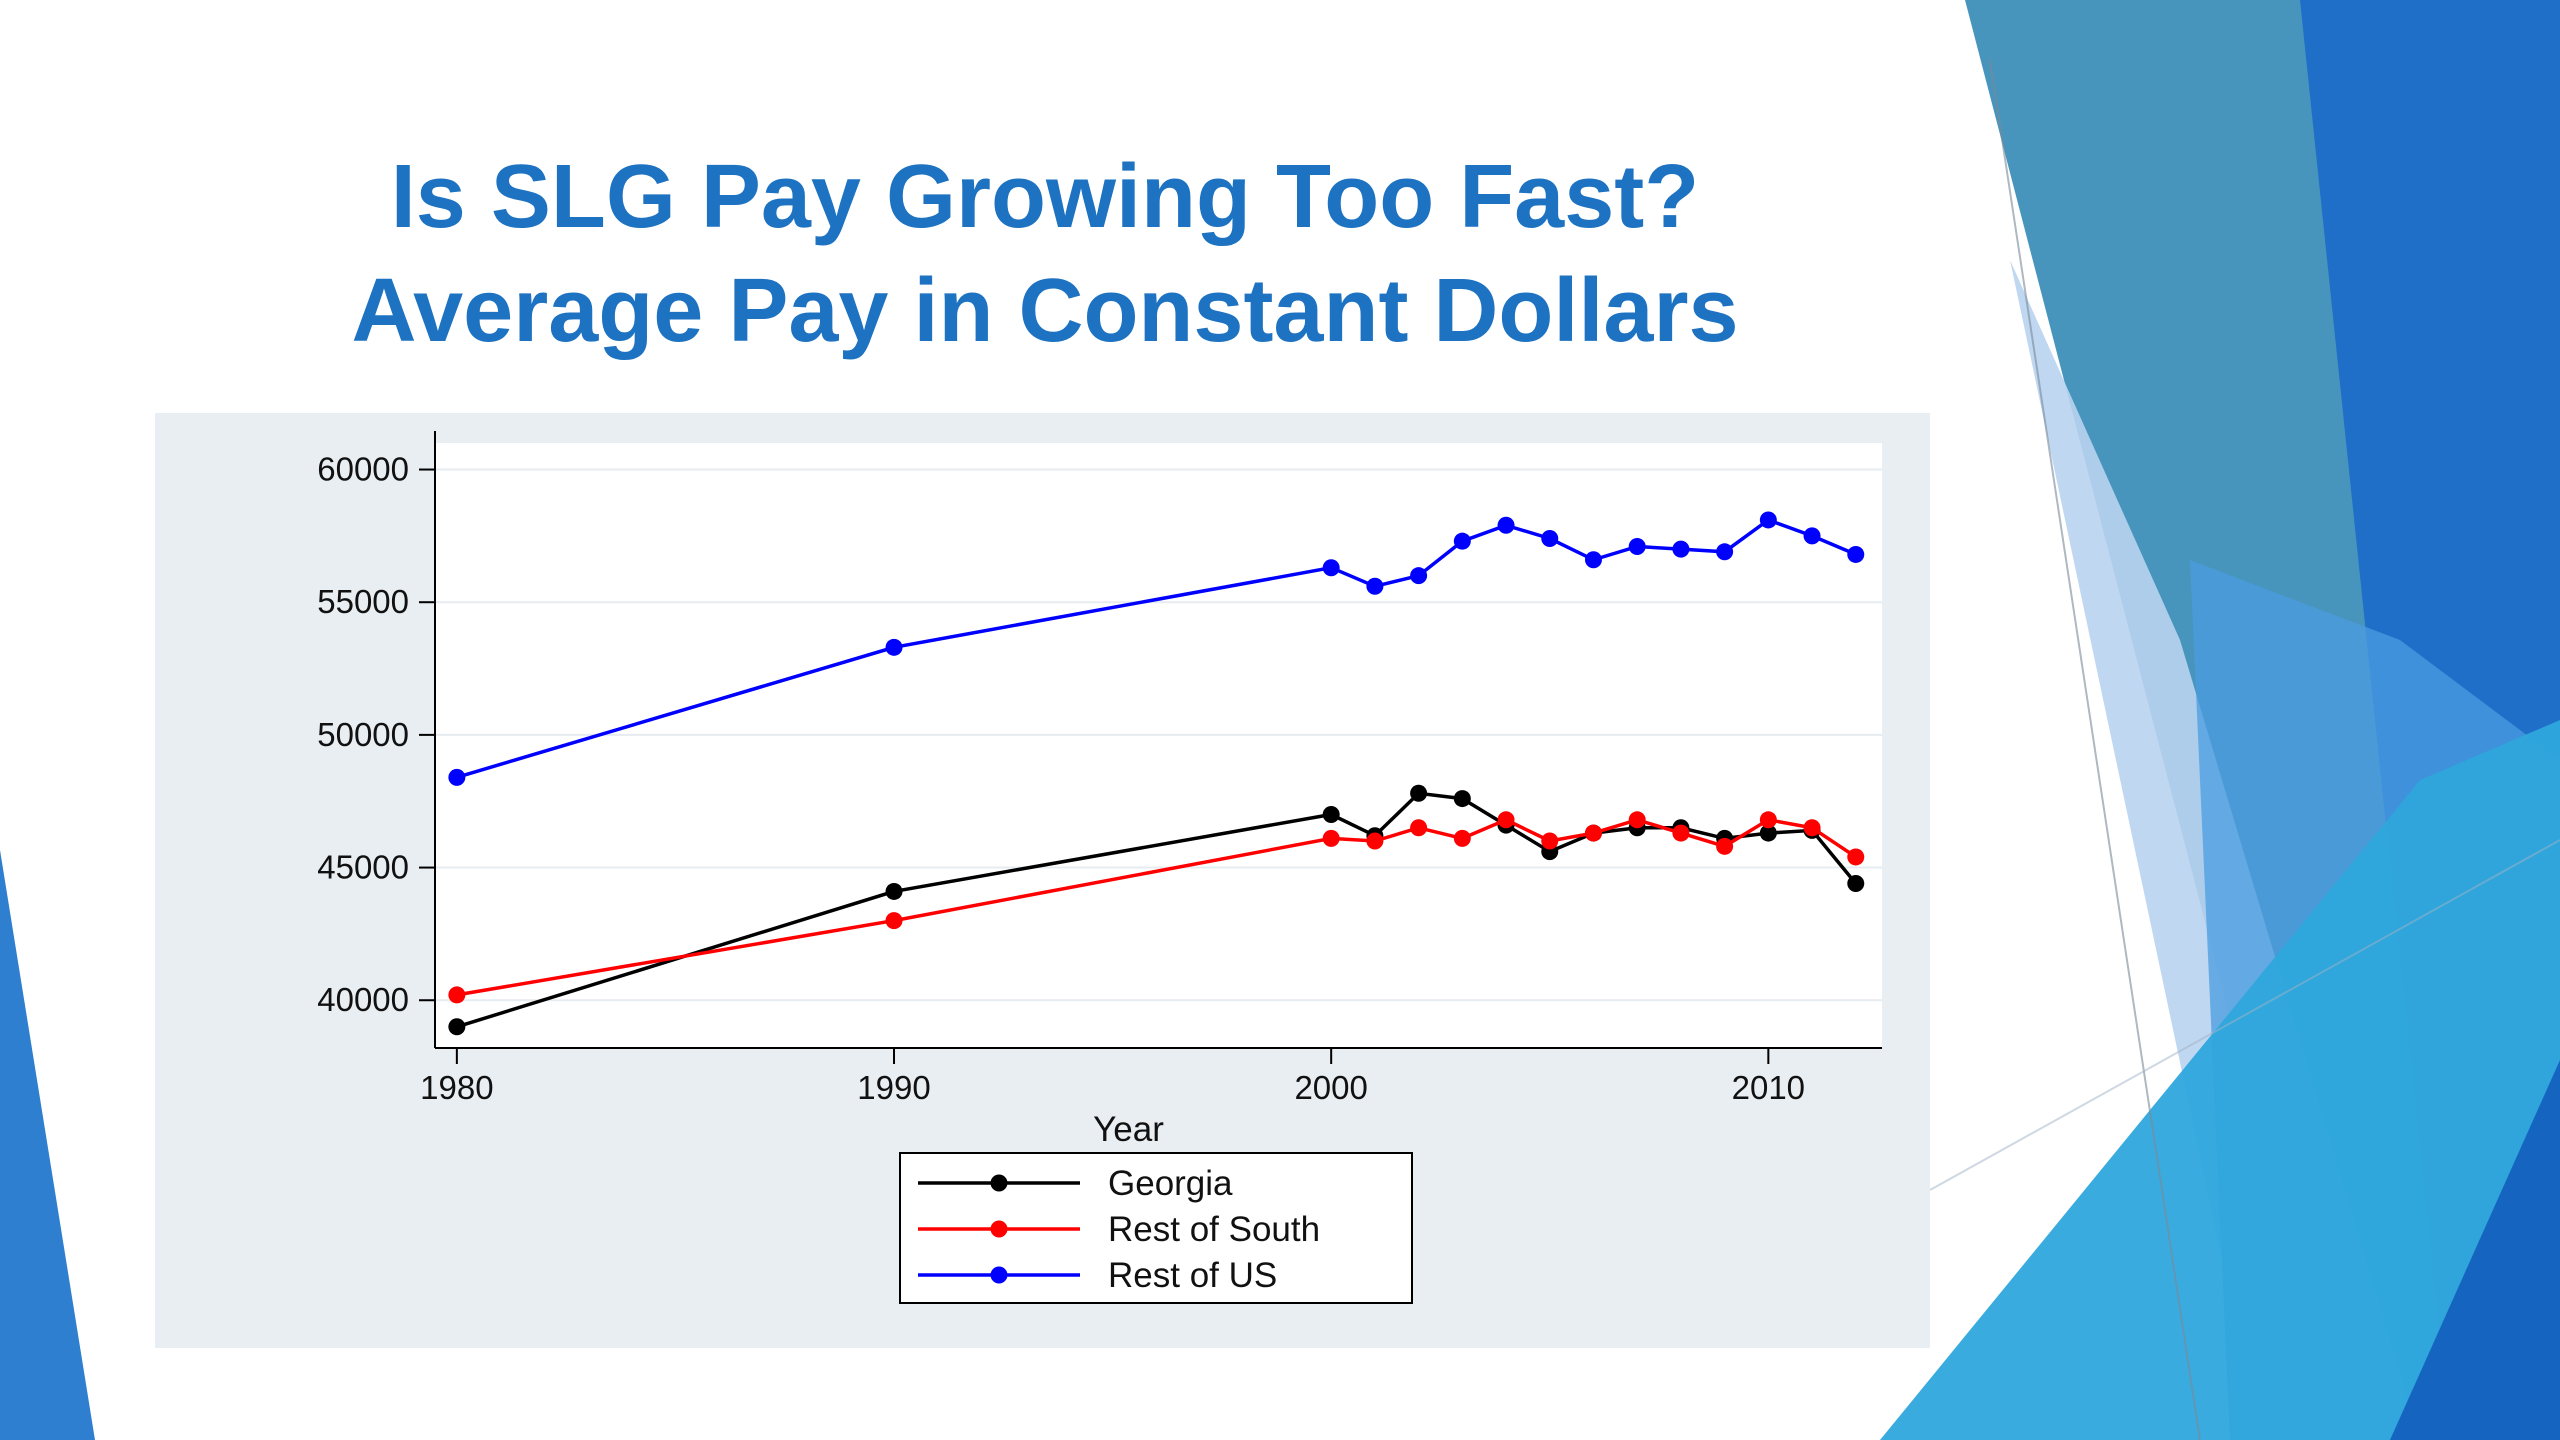 The height and width of the screenshot is (1440, 2560). Describe the element at coordinates (363, 469) in the screenshot. I see `y-tick-label: 60000` at that location.